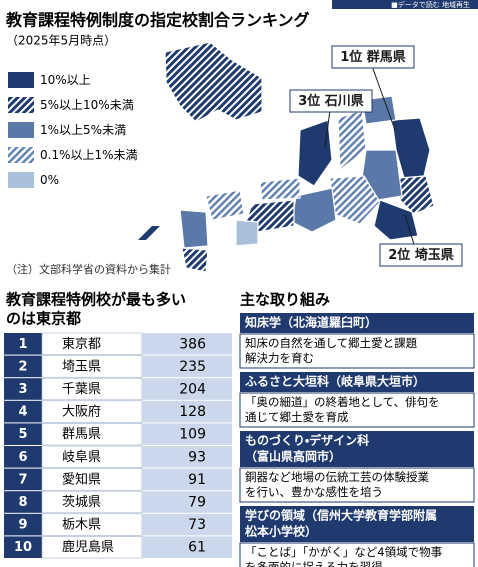 Image resolution: width=478 pixels, height=567 pixels. What do you see at coordinates (197, 503) in the screenshot?
I see `school-count: 79` at bounding box center [197, 503].